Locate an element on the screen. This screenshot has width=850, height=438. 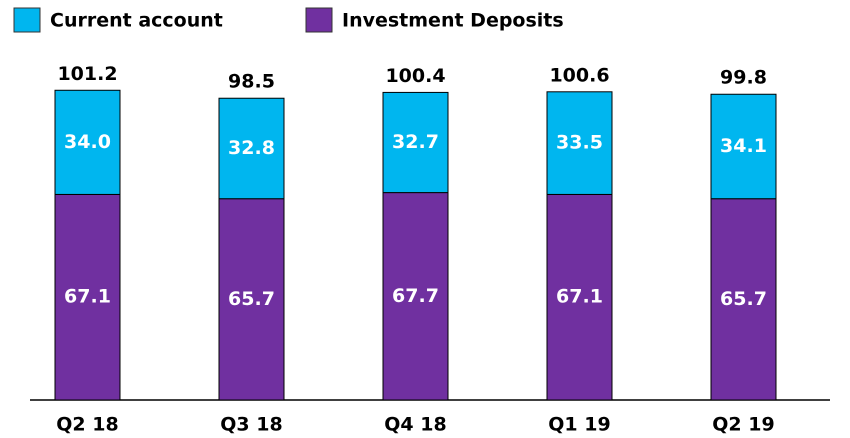
total-label: 99.8 is located at coordinates (743, 78).